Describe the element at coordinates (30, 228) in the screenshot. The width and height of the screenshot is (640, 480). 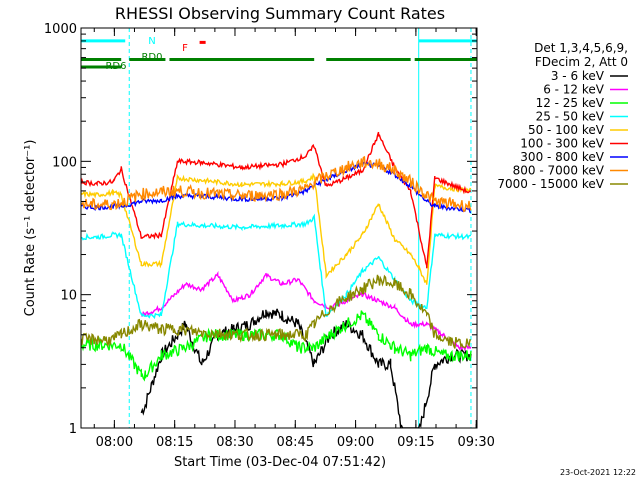
I see `y-axis-title: Count Rate (s⁻¹ detector⁻¹)` at that location.